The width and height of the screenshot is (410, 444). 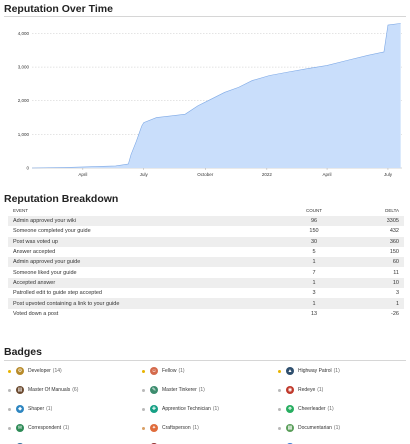 I want to click on column-header-delta: DELTA, so click(x=392, y=210).